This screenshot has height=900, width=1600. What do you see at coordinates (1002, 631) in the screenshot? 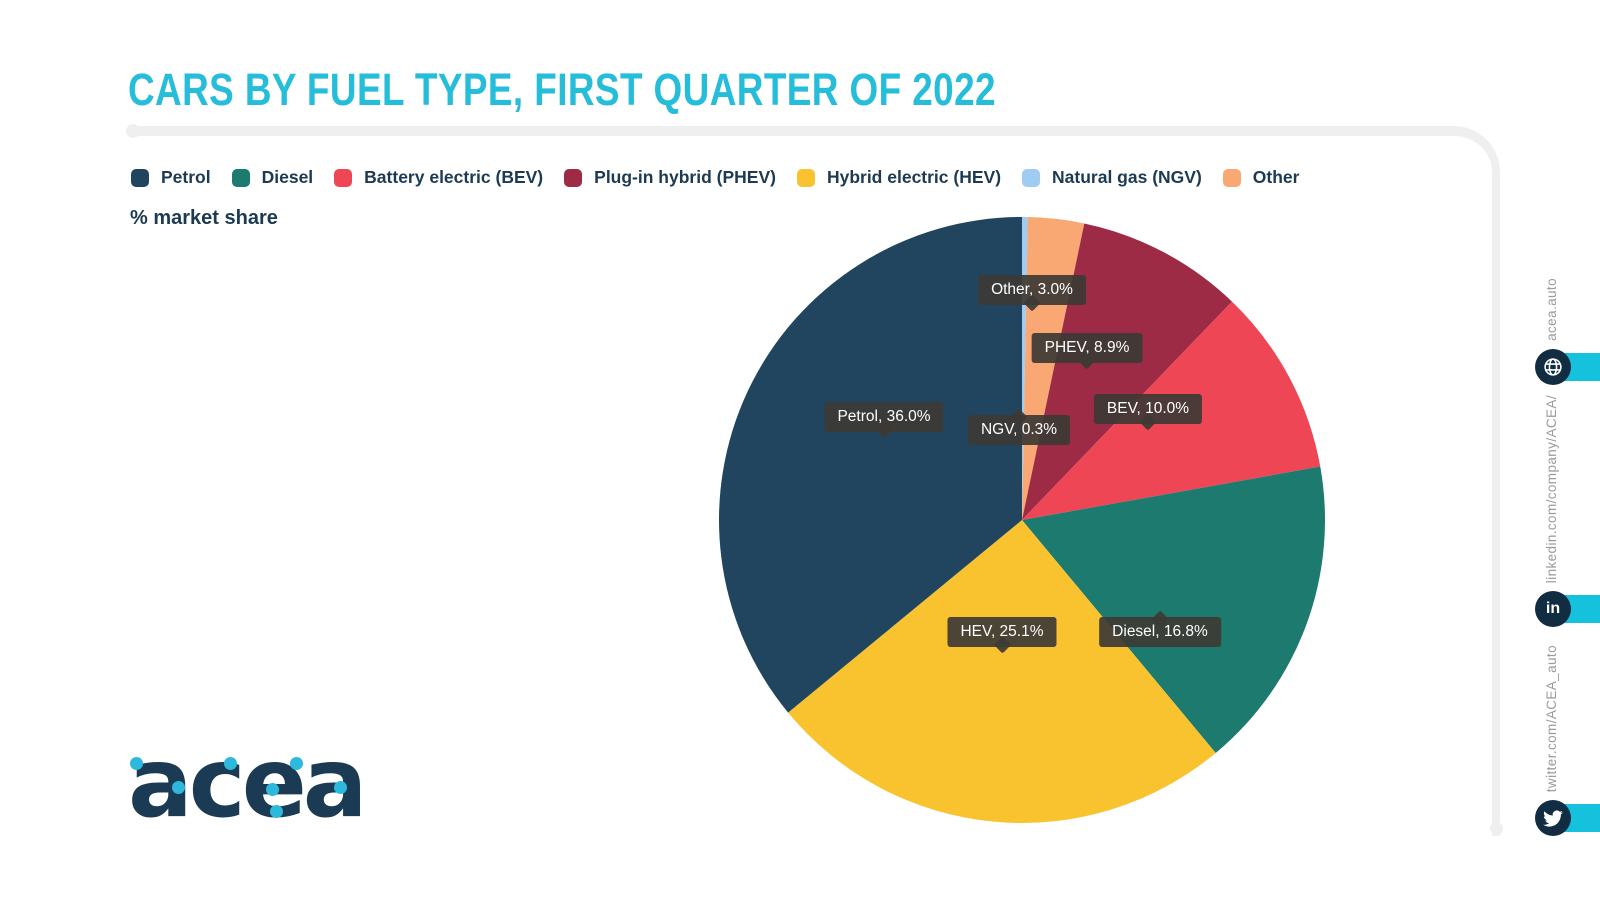
I see `pie-label-text: HEV, 25.1%` at bounding box center [1002, 631].